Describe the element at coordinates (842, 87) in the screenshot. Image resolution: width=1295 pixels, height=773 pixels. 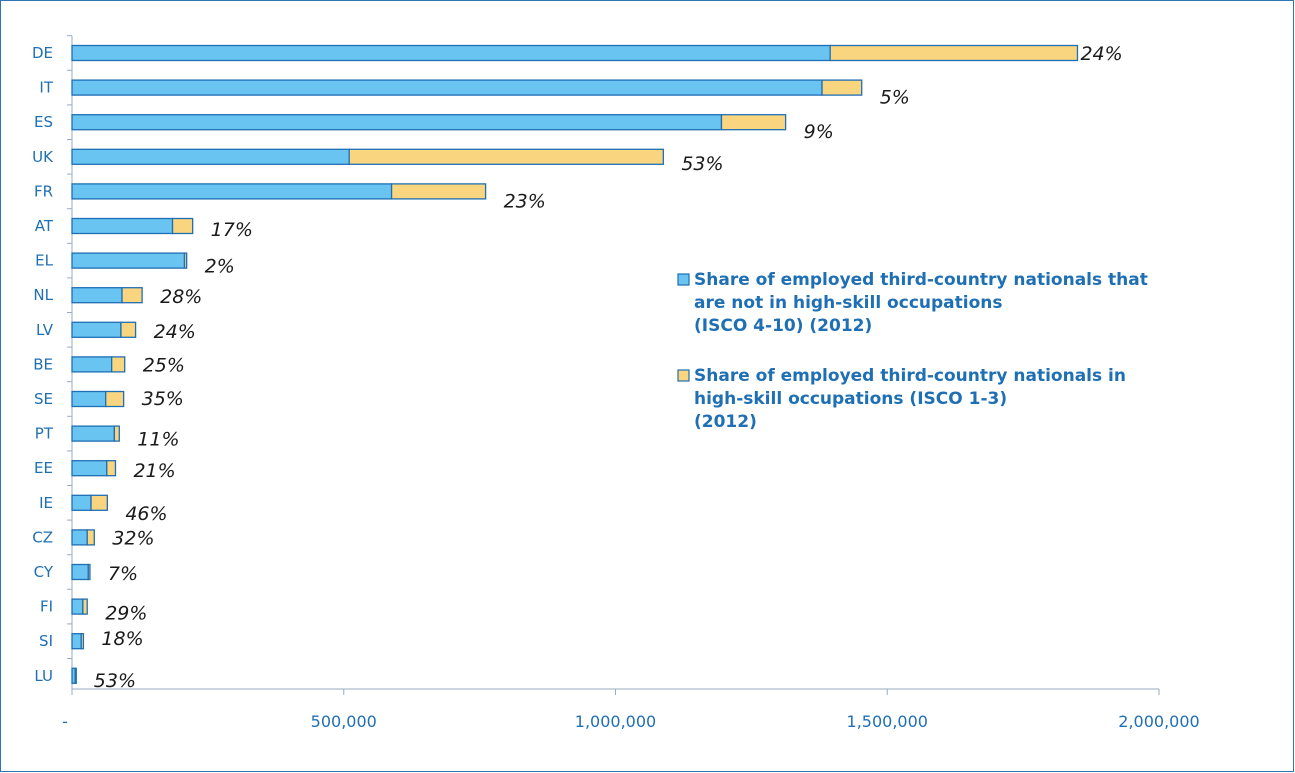
I see `bar-segment-high-skill-it` at that location.